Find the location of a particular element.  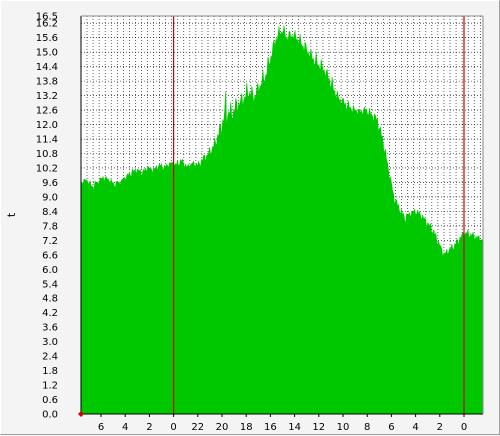

axis-origin-marker is located at coordinates (81, 414).